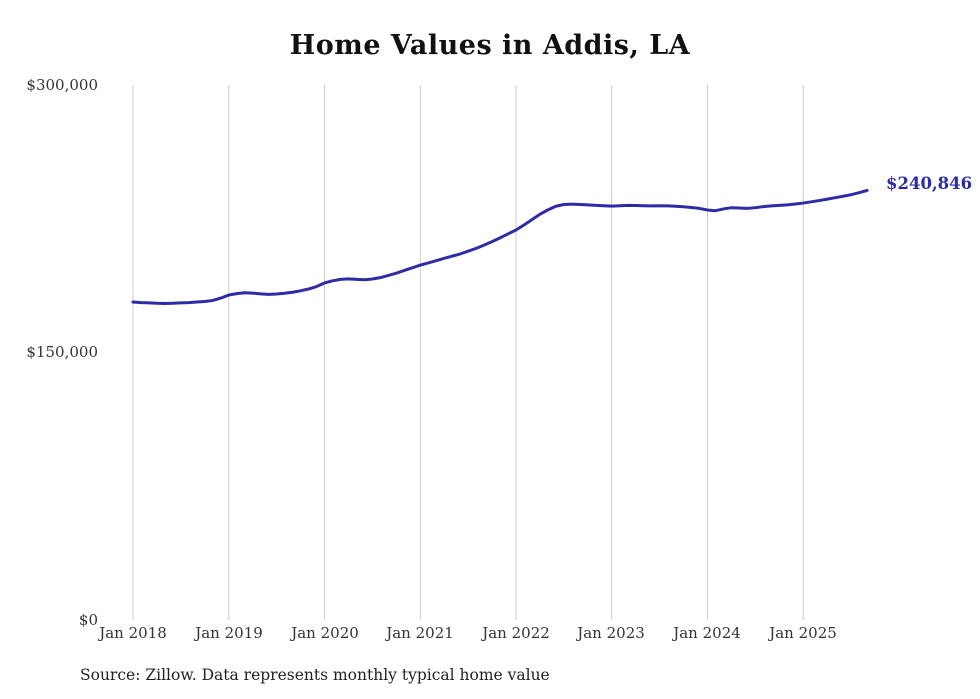 The height and width of the screenshot is (699, 980). Describe the element at coordinates (88, 620) in the screenshot. I see `y-axis-tick-0: $0` at that location.